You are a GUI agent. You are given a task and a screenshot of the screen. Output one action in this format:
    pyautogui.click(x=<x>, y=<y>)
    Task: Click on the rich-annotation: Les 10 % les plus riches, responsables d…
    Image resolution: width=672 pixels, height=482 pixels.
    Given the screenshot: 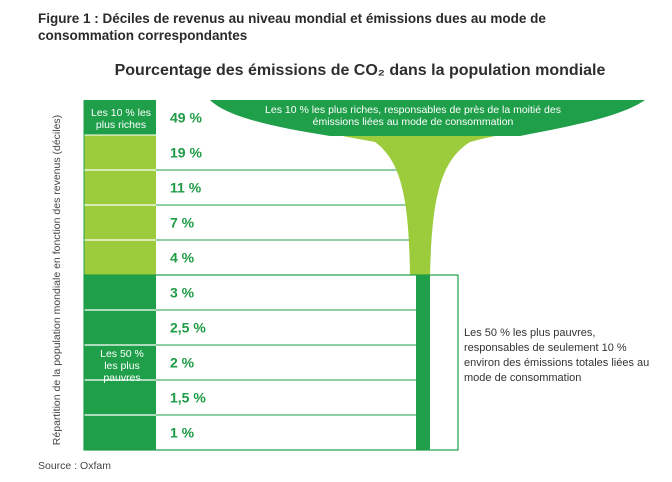 What is the action you would take?
    pyautogui.click(x=413, y=116)
    